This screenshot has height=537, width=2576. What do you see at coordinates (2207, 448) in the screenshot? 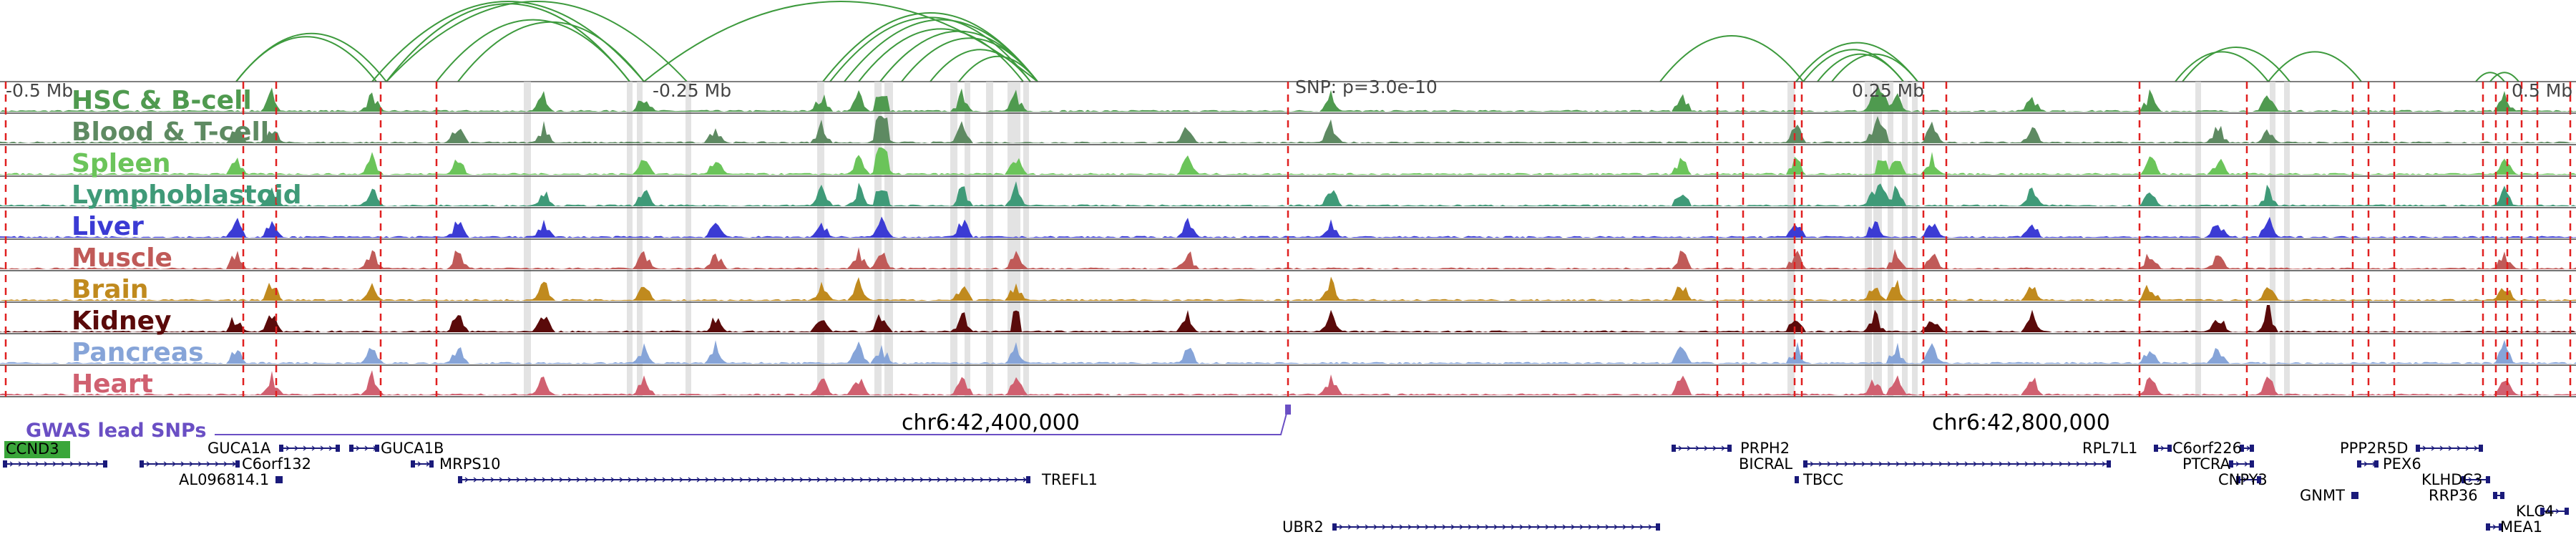
I see `gene-label: C6orf226` at bounding box center [2207, 448].